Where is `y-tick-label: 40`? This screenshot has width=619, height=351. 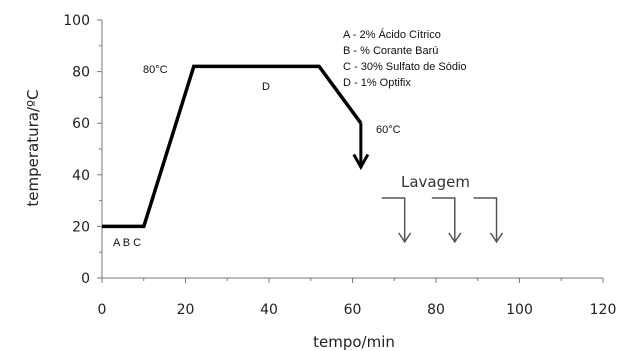
y-tick-label: 40 is located at coordinates (81, 176).